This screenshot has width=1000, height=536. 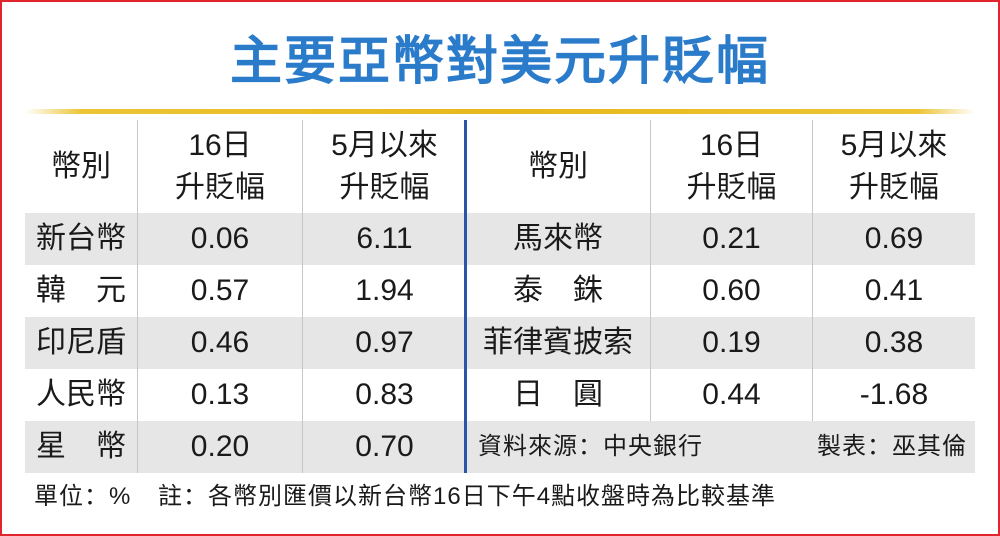 I want to click on currency-name: 日 圓, so click(x=558, y=394).